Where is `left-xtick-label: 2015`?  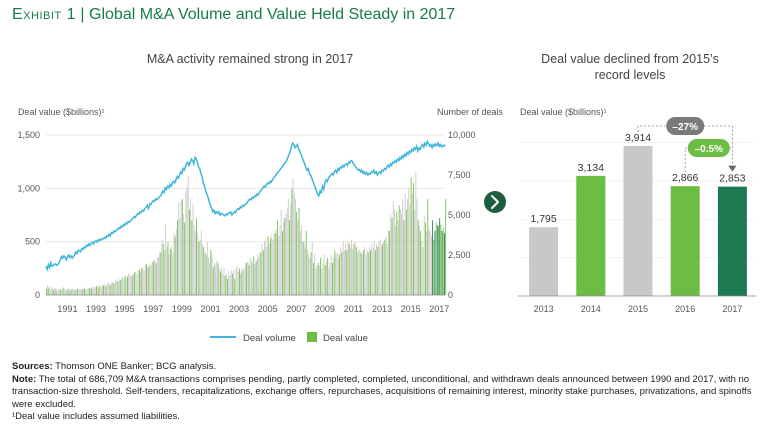 left-xtick-label: 2015 is located at coordinates (411, 309).